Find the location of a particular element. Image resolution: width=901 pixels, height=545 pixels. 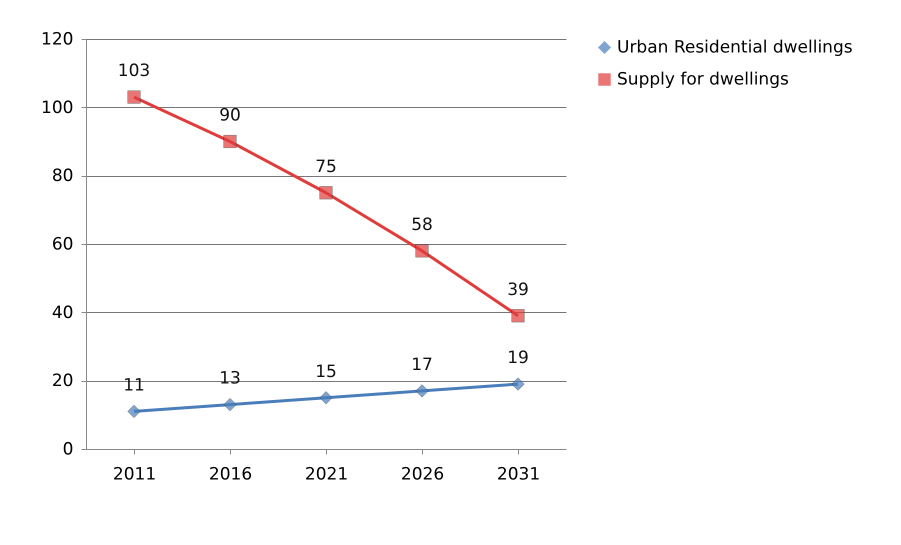

data-label: 75 is located at coordinates (326, 166).